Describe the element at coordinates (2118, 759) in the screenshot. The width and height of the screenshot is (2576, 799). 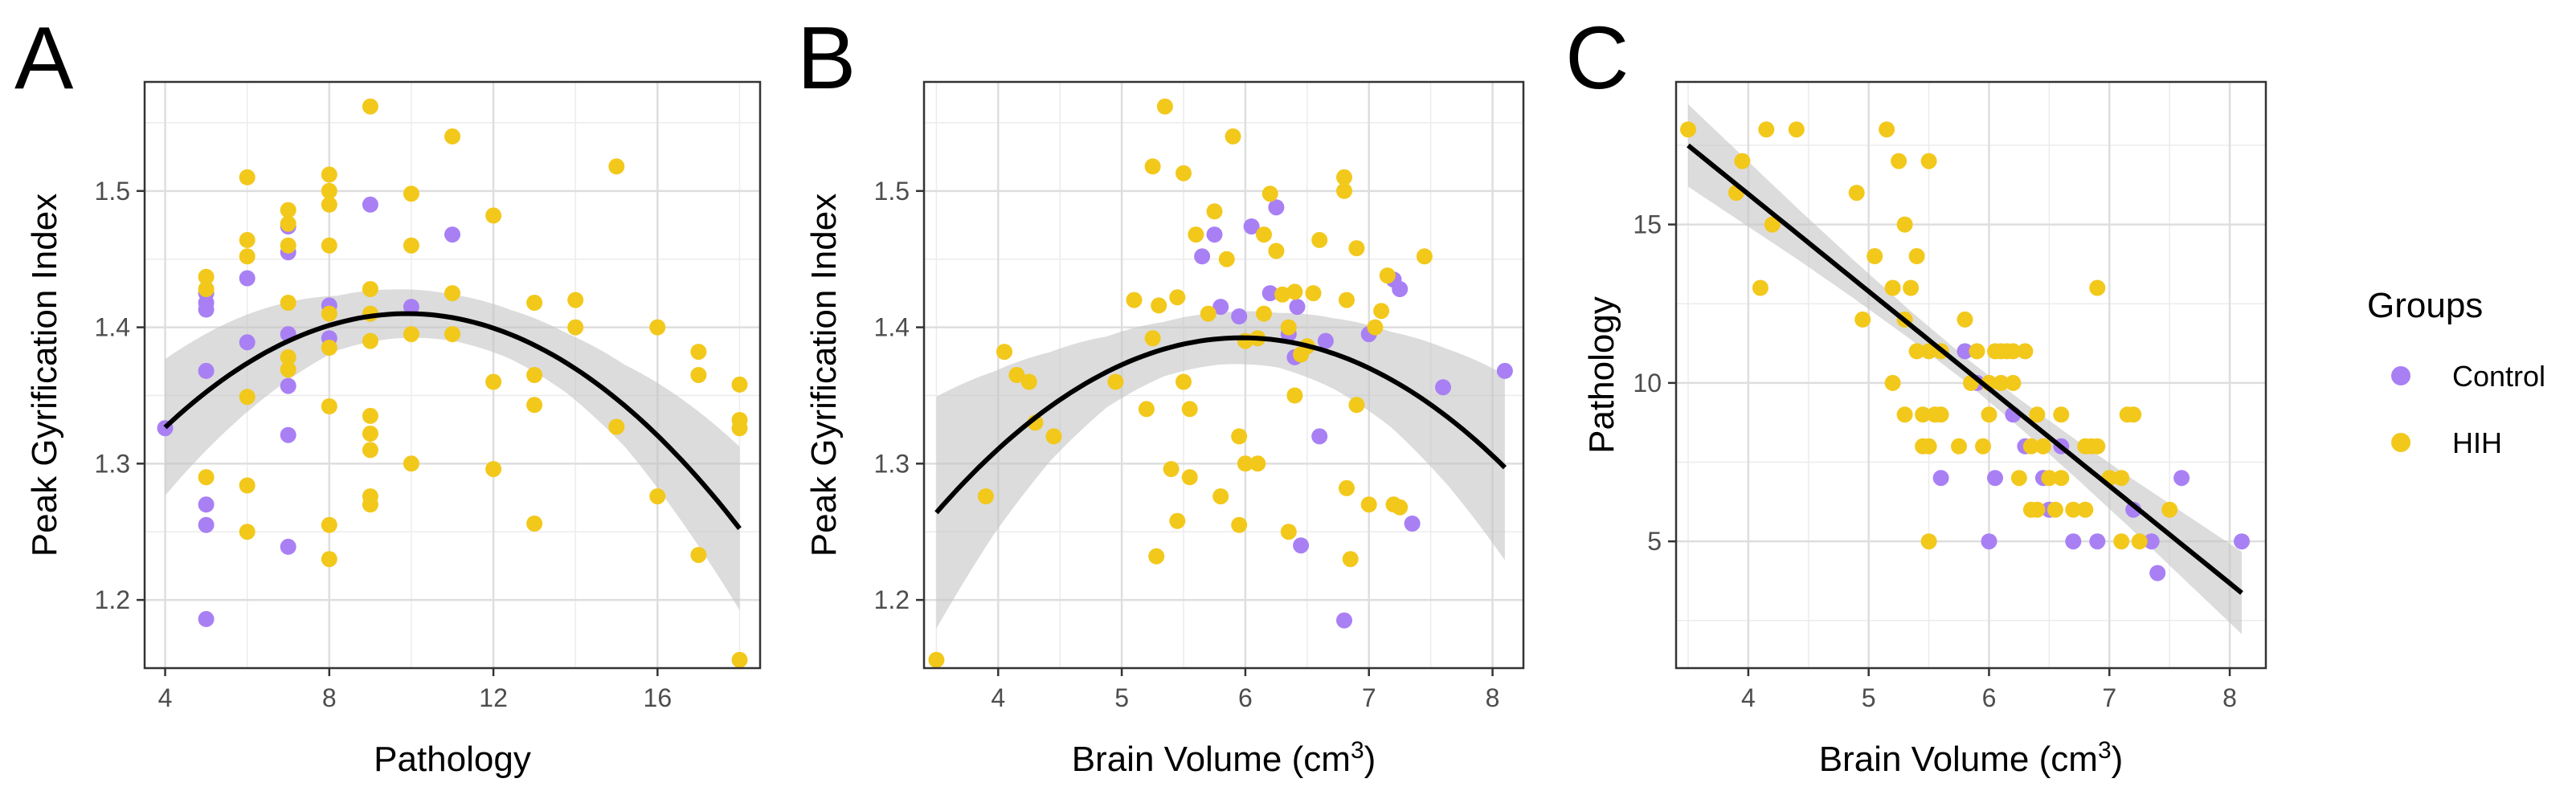
I see `panel-c-x-axis-label-close: )` at that location.